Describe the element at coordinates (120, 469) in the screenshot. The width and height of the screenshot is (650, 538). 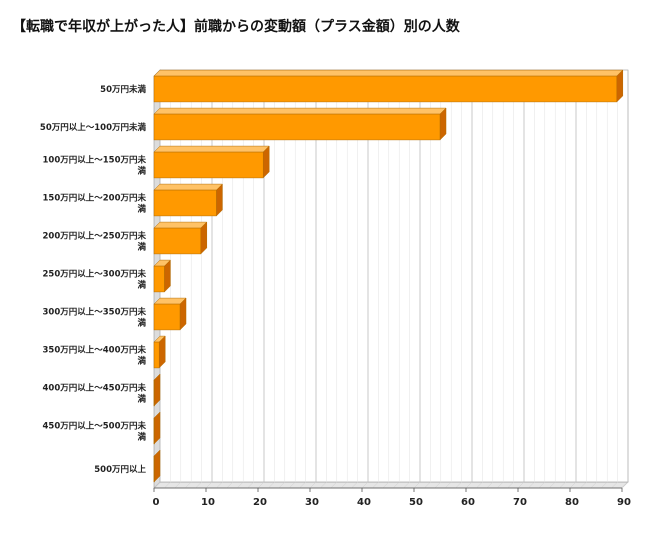
I see `category-label: 500万円以上` at that location.